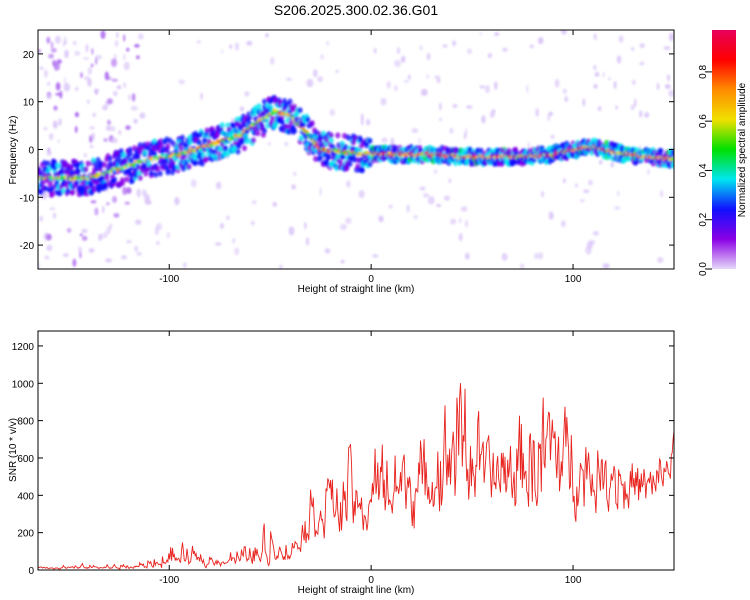  Describe the element at coordinates (23, 384) in the screenshot. I see `snr-y-tick-label: 1000` at that location.